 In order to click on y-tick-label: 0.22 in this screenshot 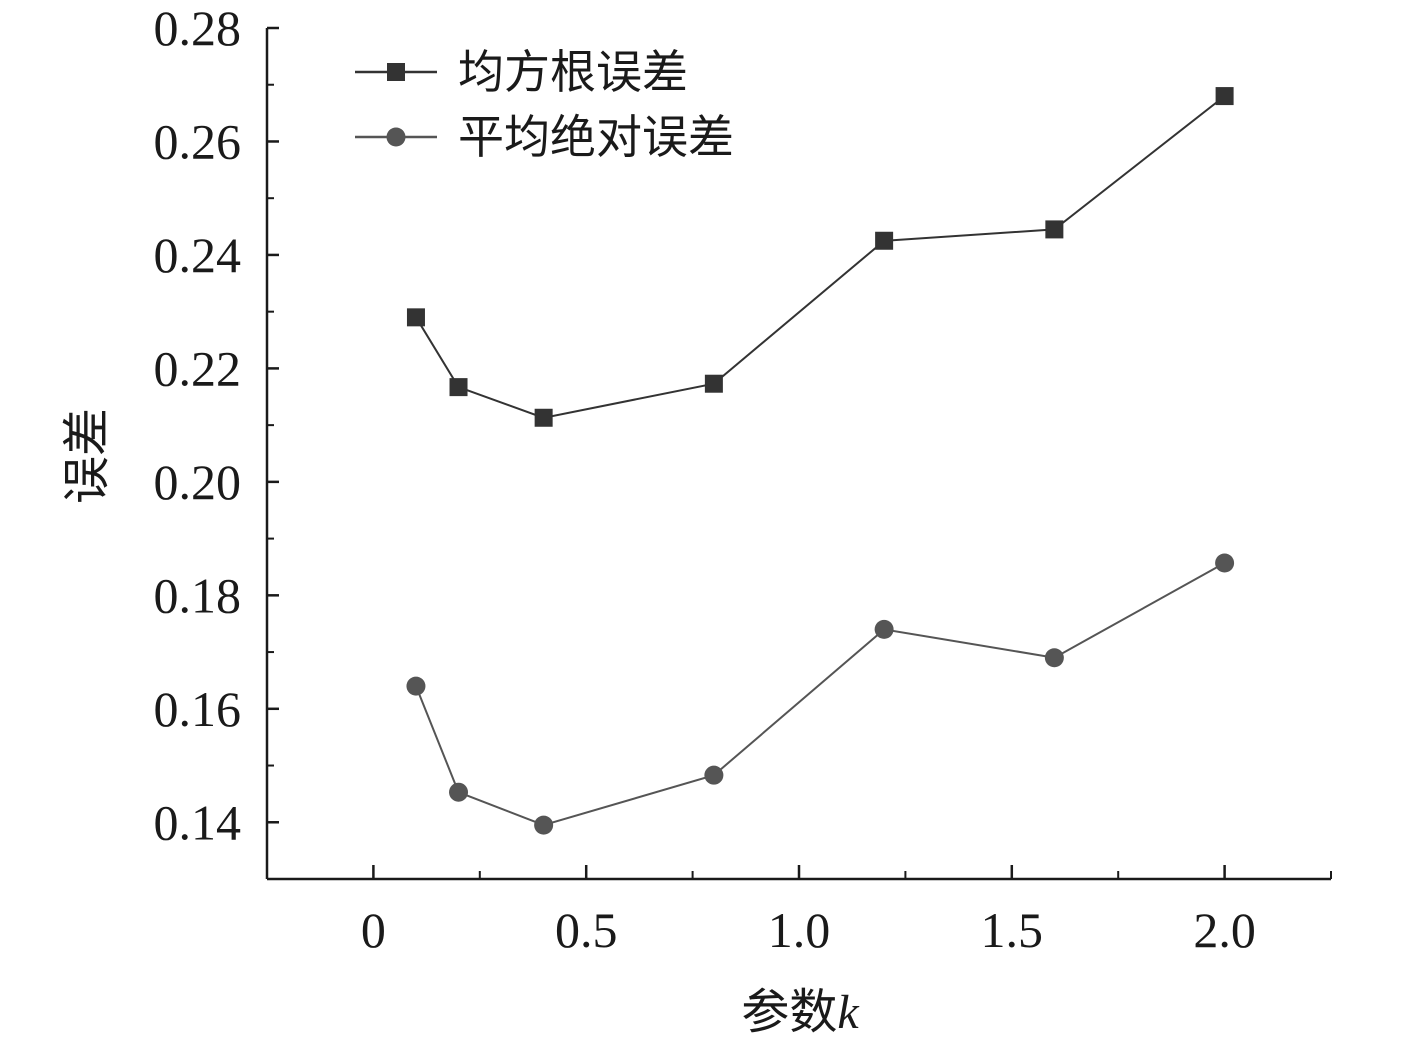, I will do `click(198, 368)`.